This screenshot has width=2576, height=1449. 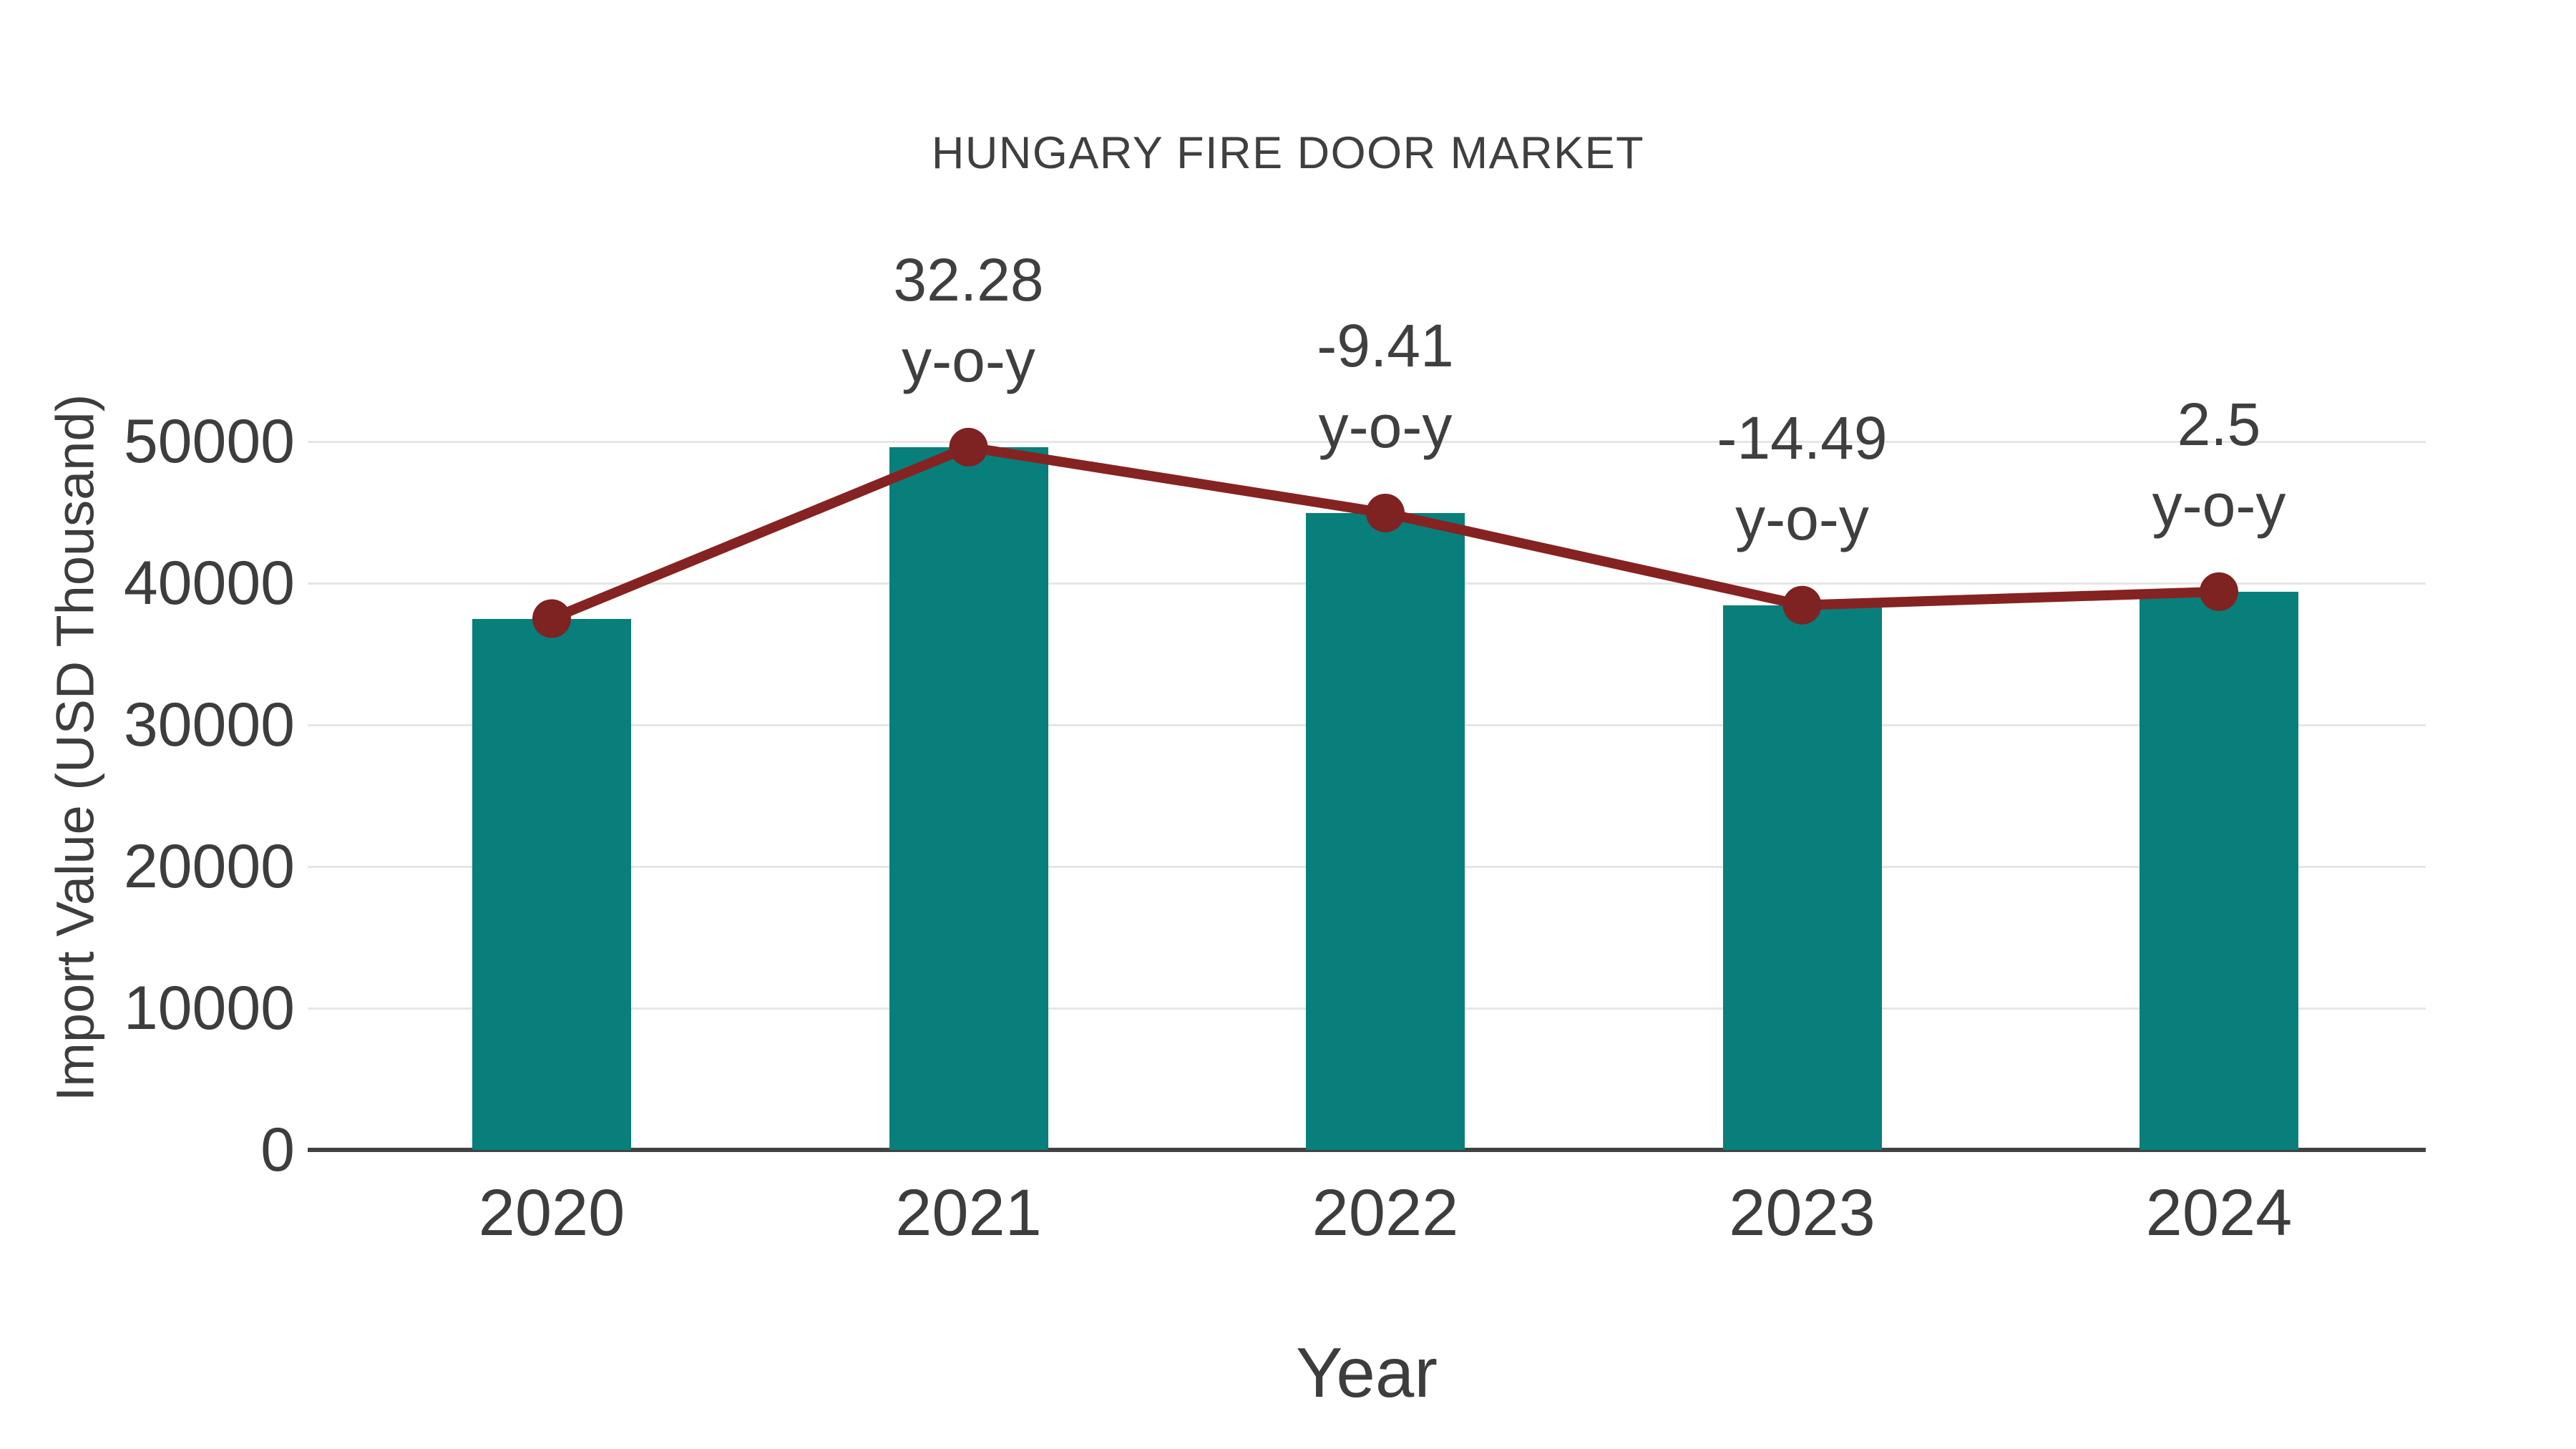 What do you see at coordinates (209, 866) in the screenshot?
I see `y-tick-label-20000: 20000` at bounding box center [209, 866].